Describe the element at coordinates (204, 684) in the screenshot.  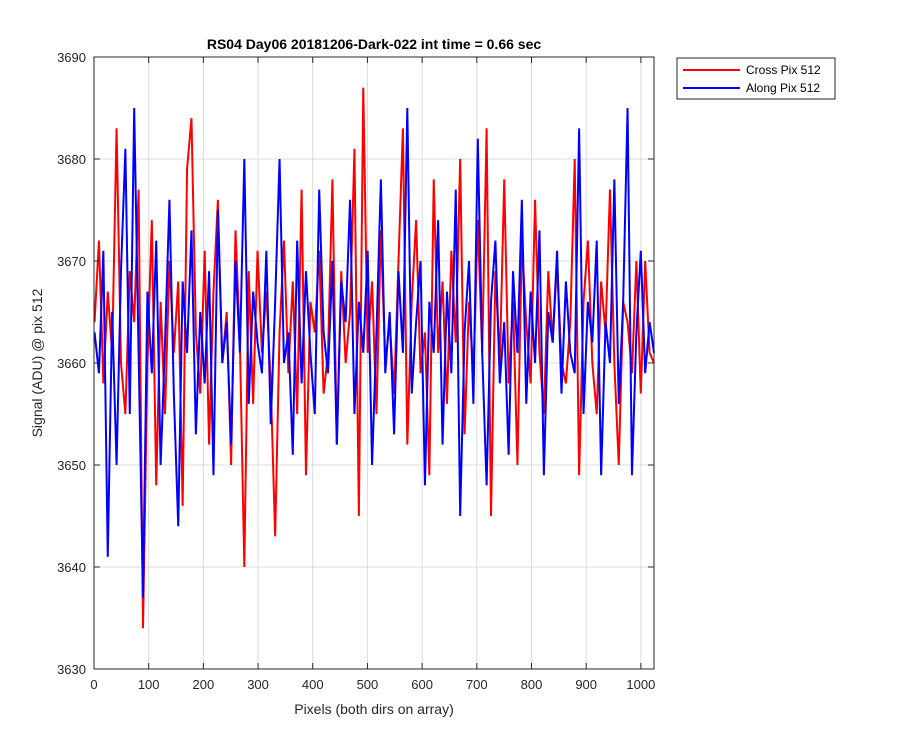
I see `x-tick-label: 200` at that location.